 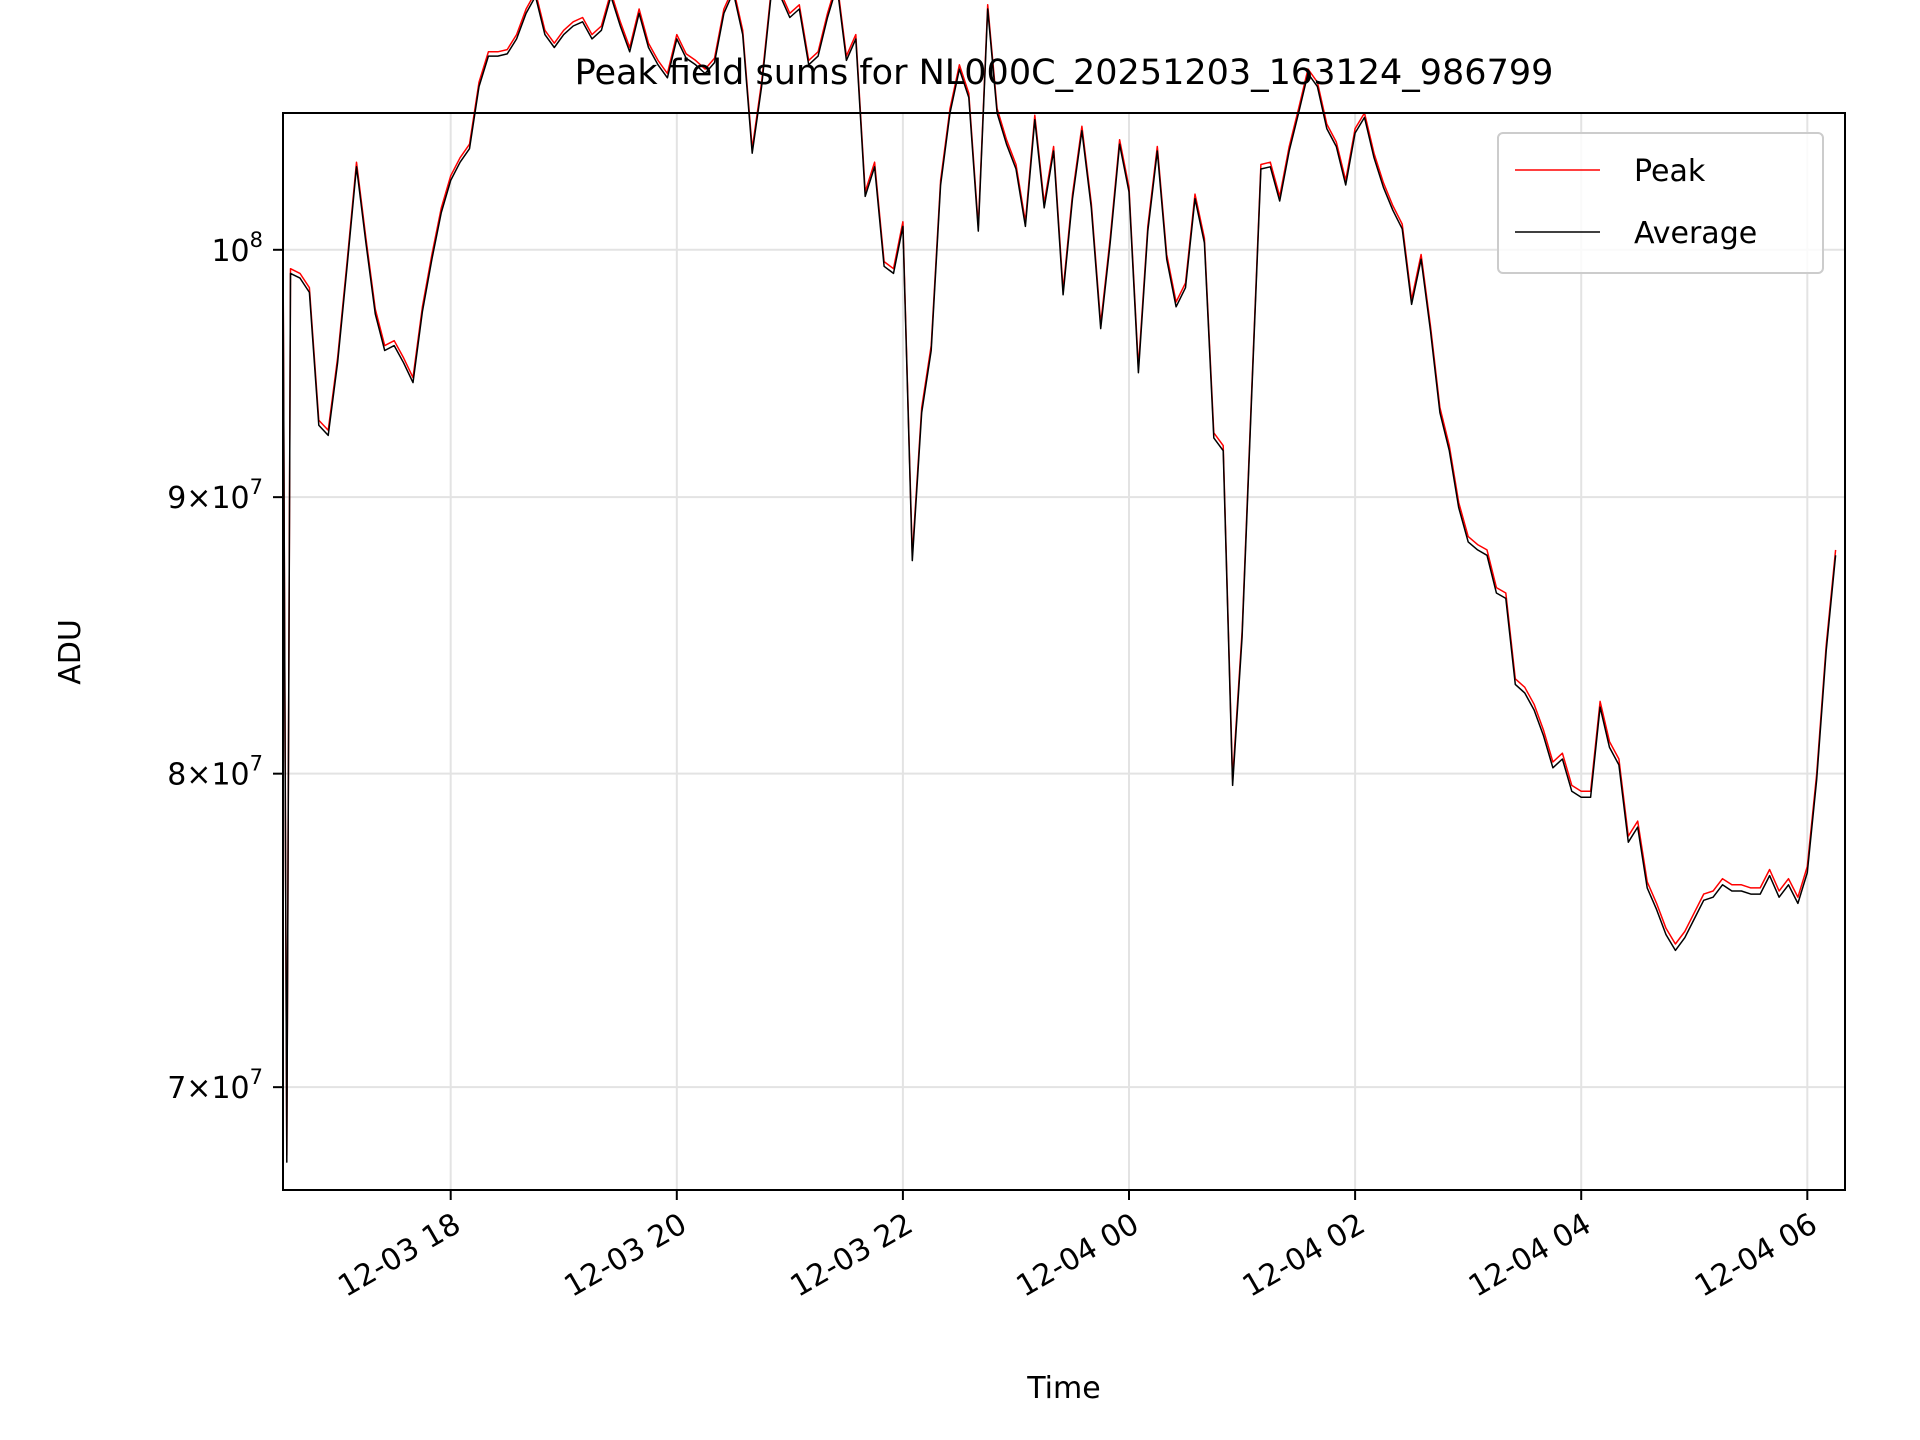 I want to click on legend: Peak Average, so click(x=1660, y=203).